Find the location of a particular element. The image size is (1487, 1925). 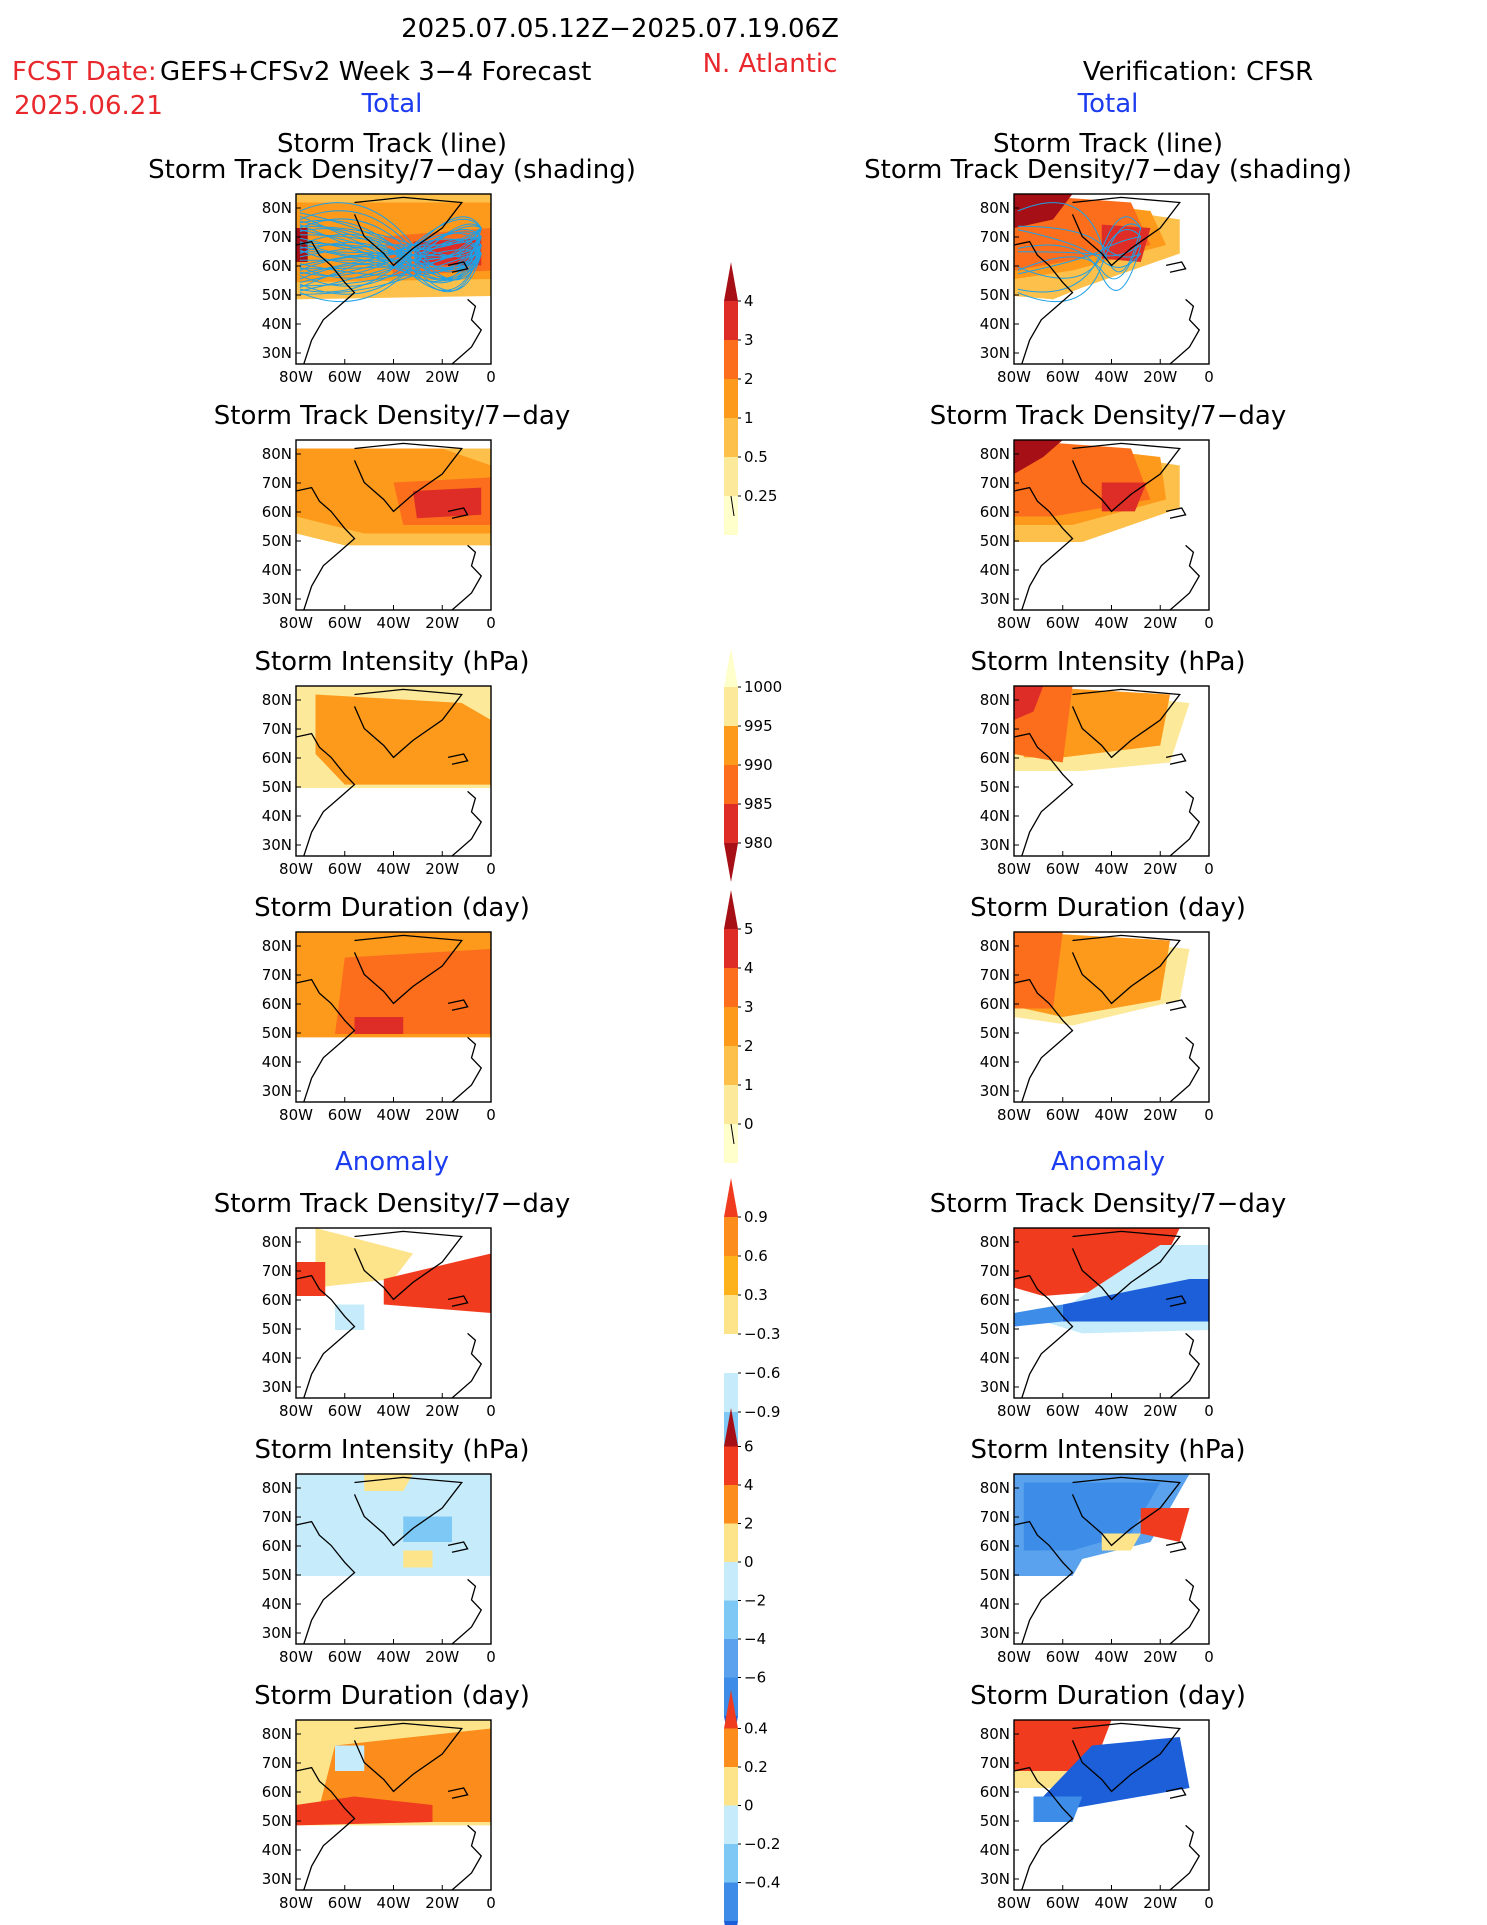

panel-title: Storm Track Density/7−day is located at coordinates (392, 416).